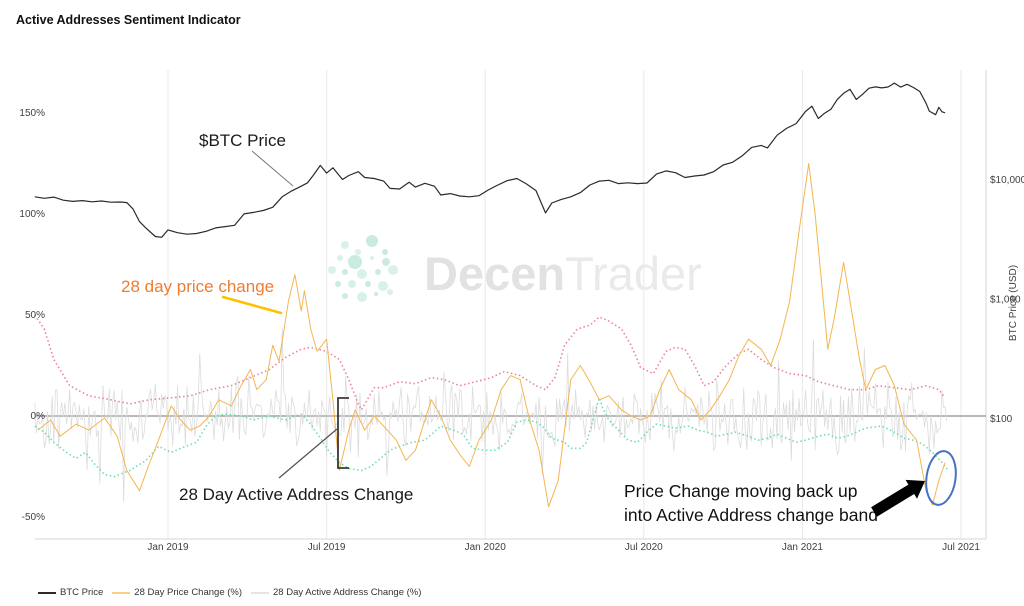  What do you see at coordinates (644, 547) in the screenshot?
I see `x-tick-label: Jul 2020` at bounding box center [644, 547].